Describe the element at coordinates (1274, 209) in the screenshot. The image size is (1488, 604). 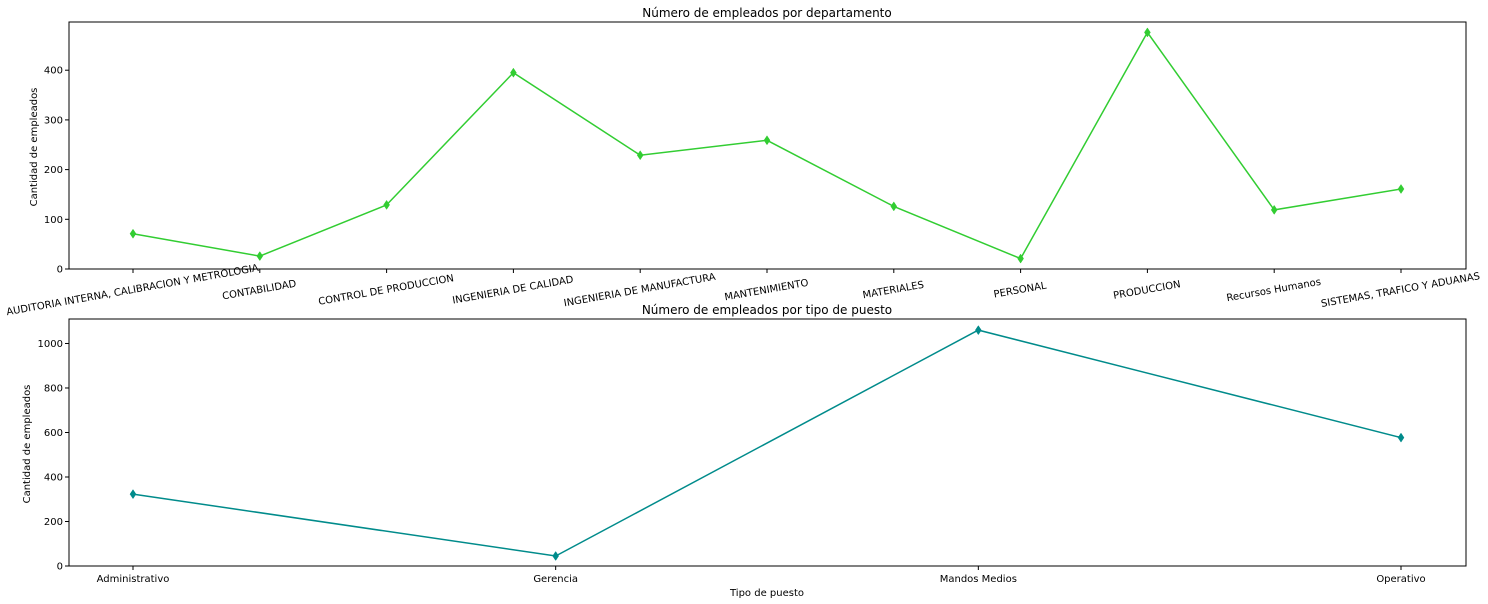
I see `data-point-recursos-humanos` at that location.